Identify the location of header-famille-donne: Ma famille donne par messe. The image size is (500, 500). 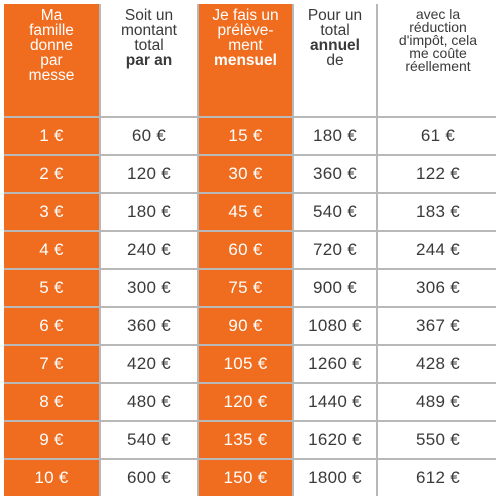
(51, 60).